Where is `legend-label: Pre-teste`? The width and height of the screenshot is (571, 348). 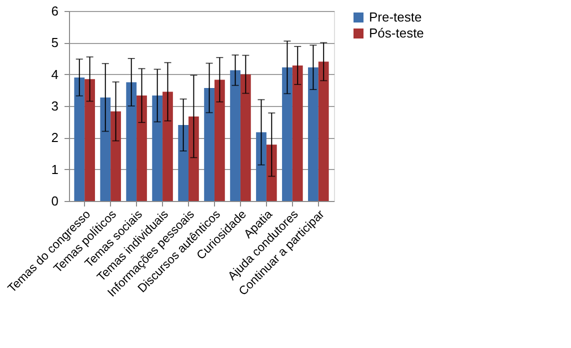 legend-label: Pre-teste is located at coordinates (395, 17).